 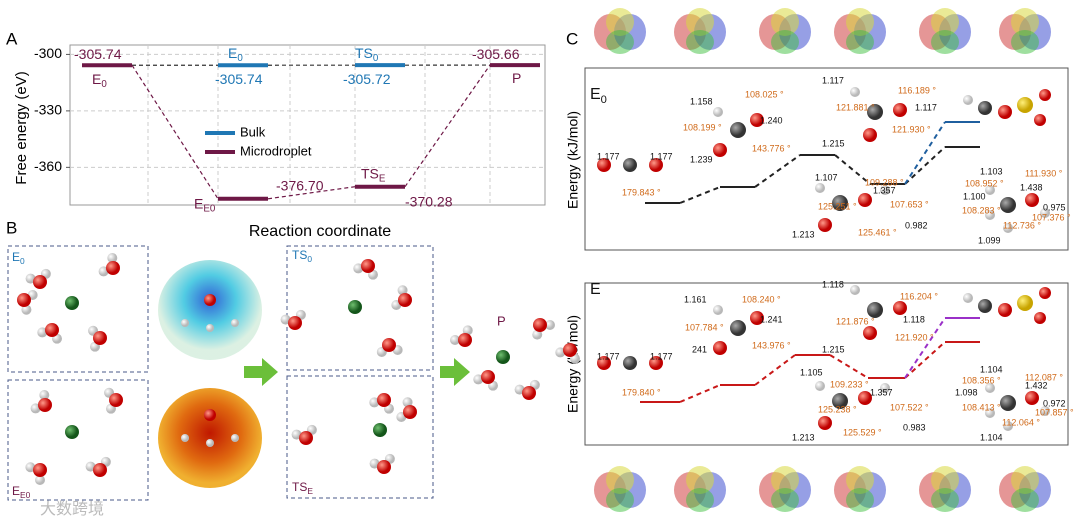 I want to click on geometry-label: 1.105, so click(x=811, y=372).